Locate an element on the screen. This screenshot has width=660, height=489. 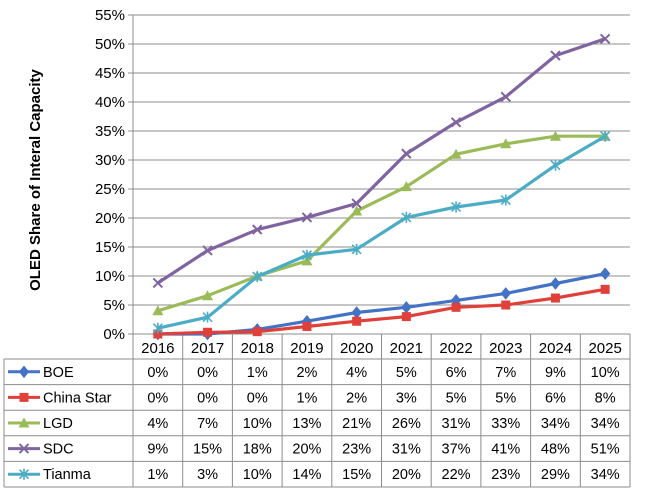
table-cell: 51% is located at coordinates (605, 450).